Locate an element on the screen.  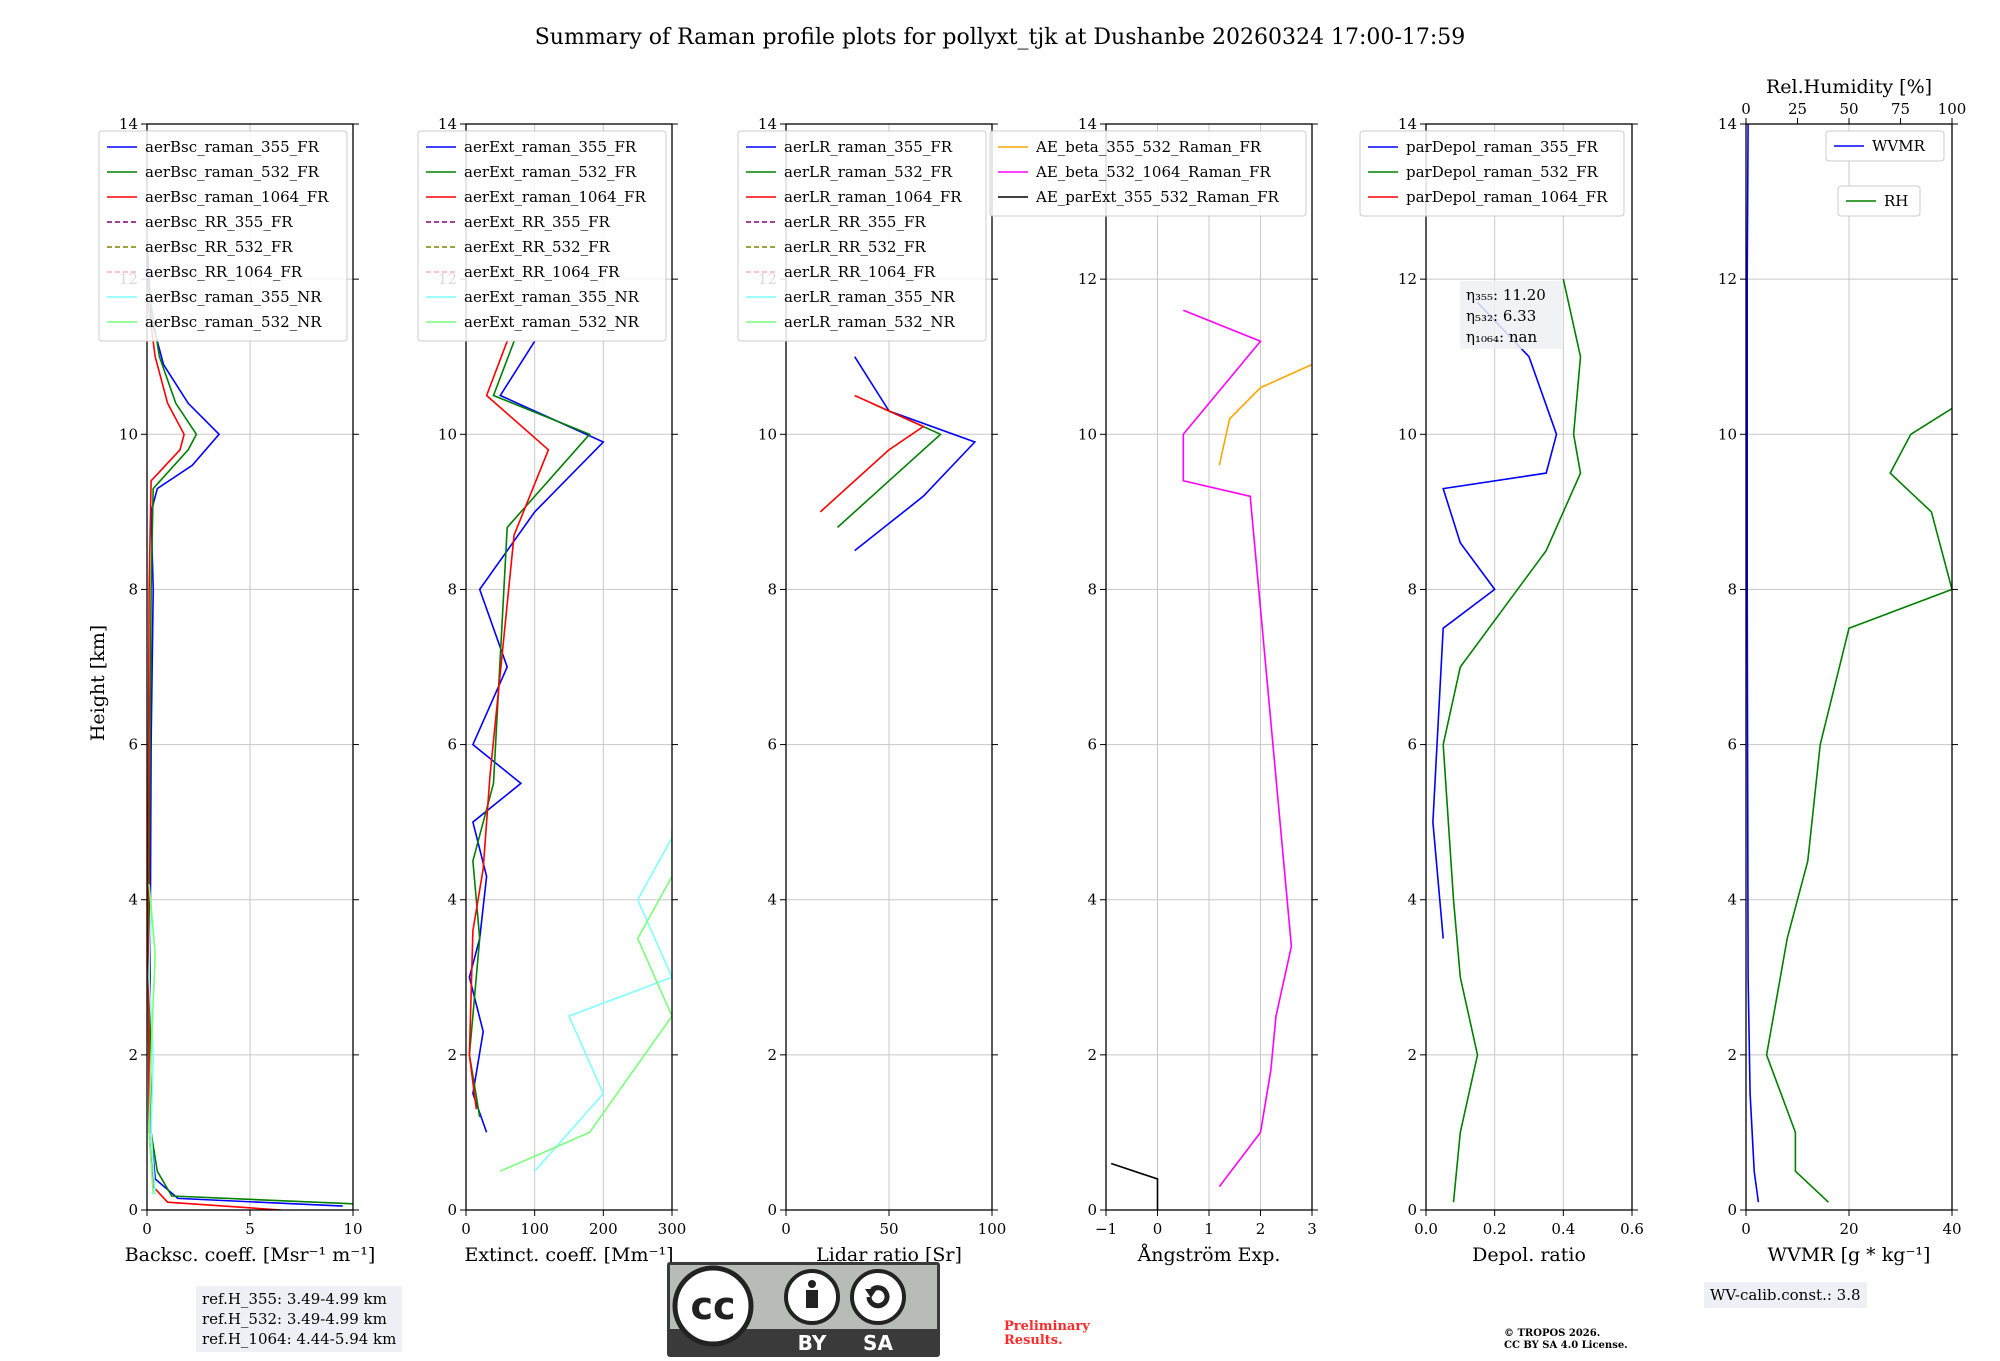
x-tick-label: 300 is located at coordinates (672, 1229).